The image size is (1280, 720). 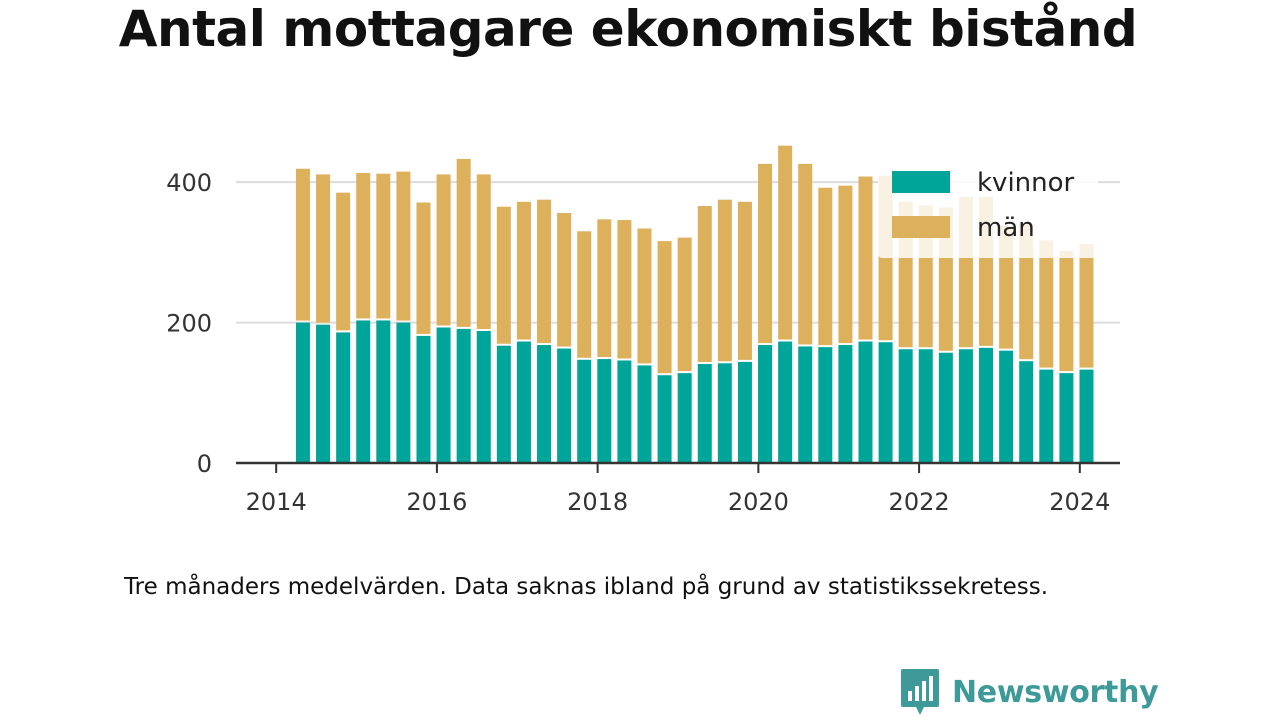 I want to click on newsworthy-logo-icon, so click(x=920, y=692).